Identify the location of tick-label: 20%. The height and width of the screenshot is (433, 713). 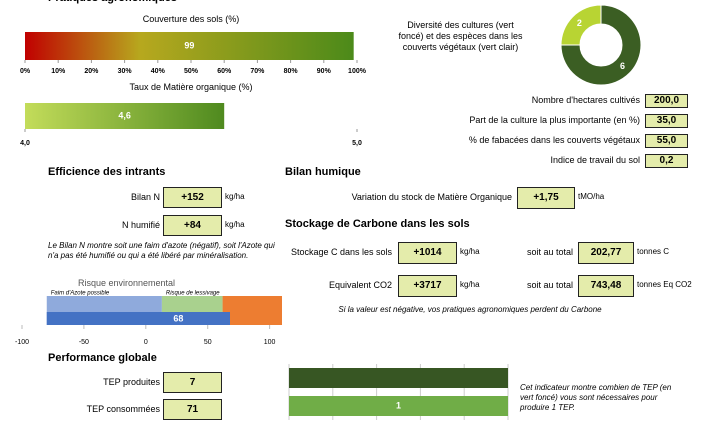
(91, 71).